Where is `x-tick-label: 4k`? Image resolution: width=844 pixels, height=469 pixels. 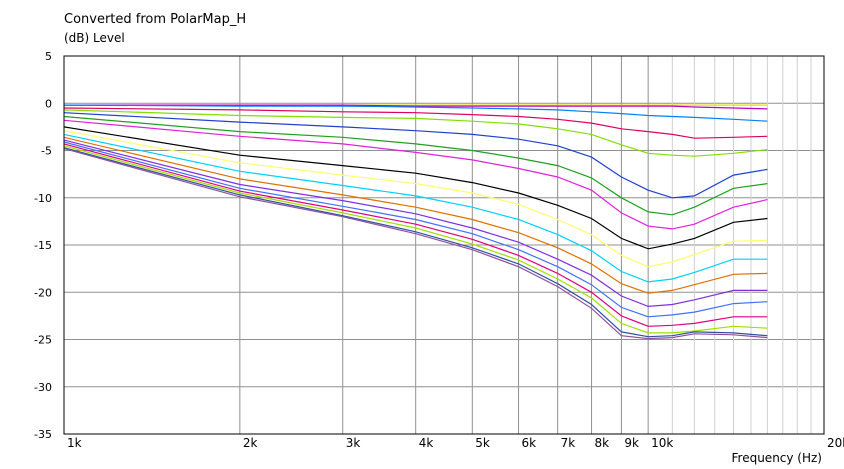
x-tick-label: 4k is located at coordinates (426, 443).